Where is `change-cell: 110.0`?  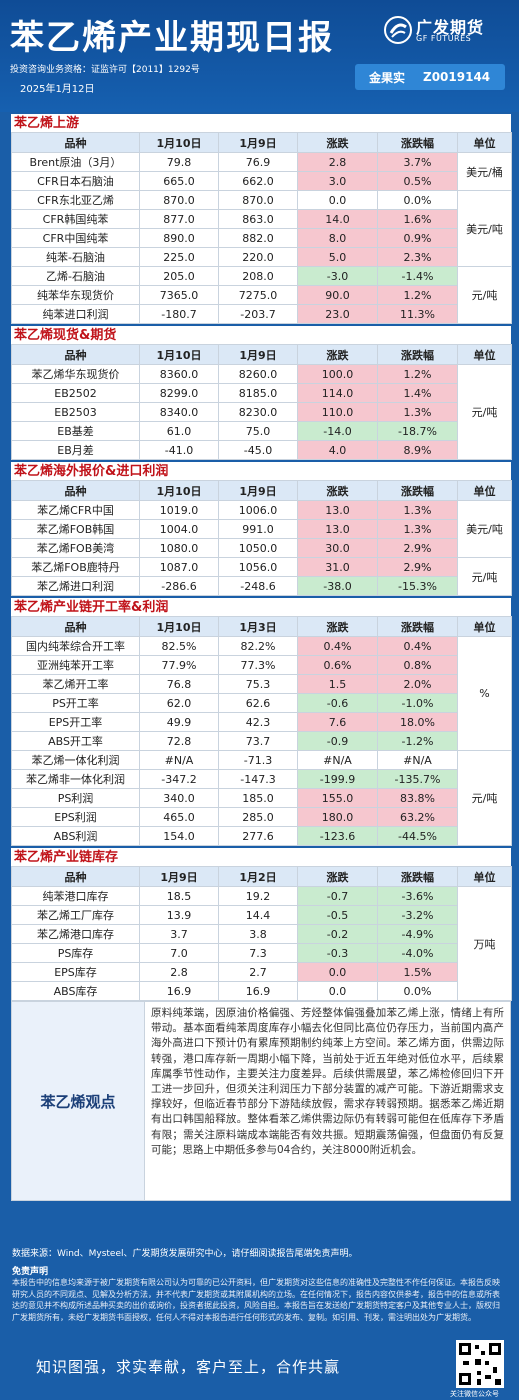 change-cell: 110.0 is located at coordinates (337, 412).